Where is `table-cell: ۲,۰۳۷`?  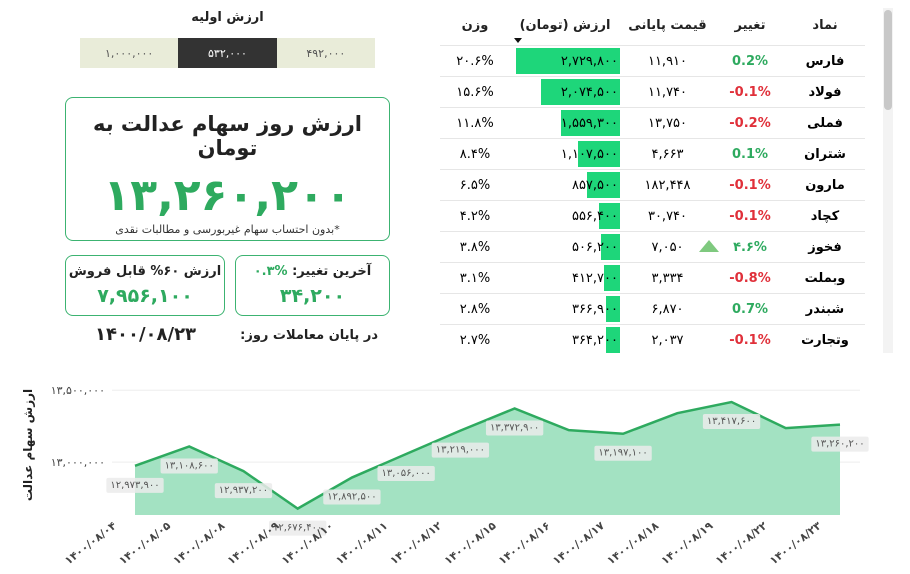
table-cell: ۲,۰۳۷ is located at coordinates (667, 339).